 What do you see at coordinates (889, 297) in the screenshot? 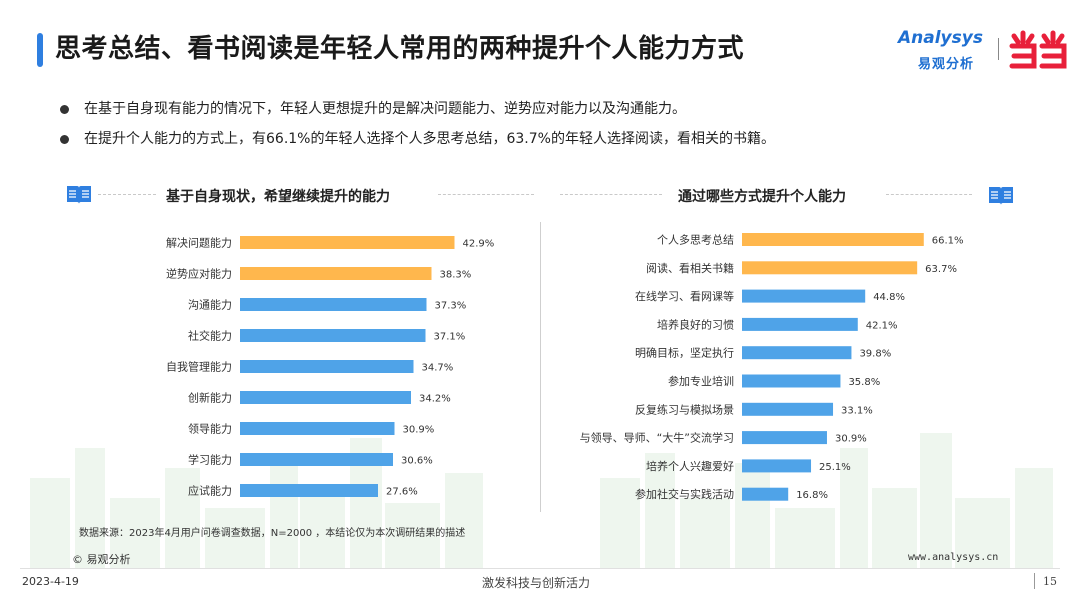
I see `value-label: 44.8%` at bounding box center [889, 297].